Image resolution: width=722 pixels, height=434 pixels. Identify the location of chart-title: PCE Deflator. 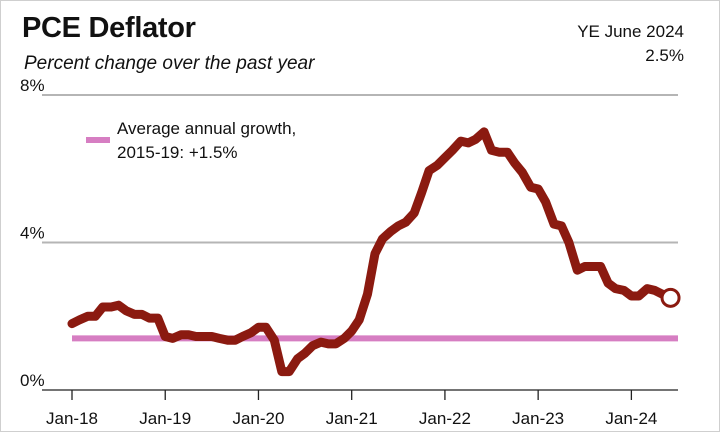
(109, 28).